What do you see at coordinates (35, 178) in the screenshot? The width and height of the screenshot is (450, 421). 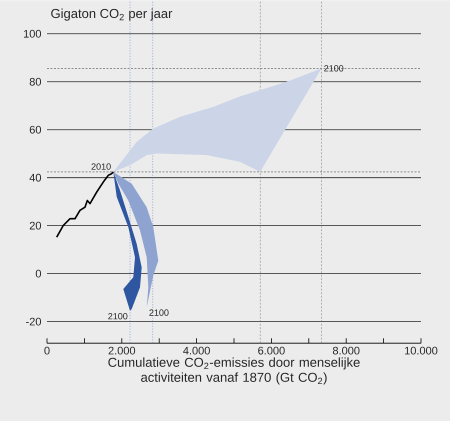 I see `y-tick-label: 40` at bounding box center [35, 178].